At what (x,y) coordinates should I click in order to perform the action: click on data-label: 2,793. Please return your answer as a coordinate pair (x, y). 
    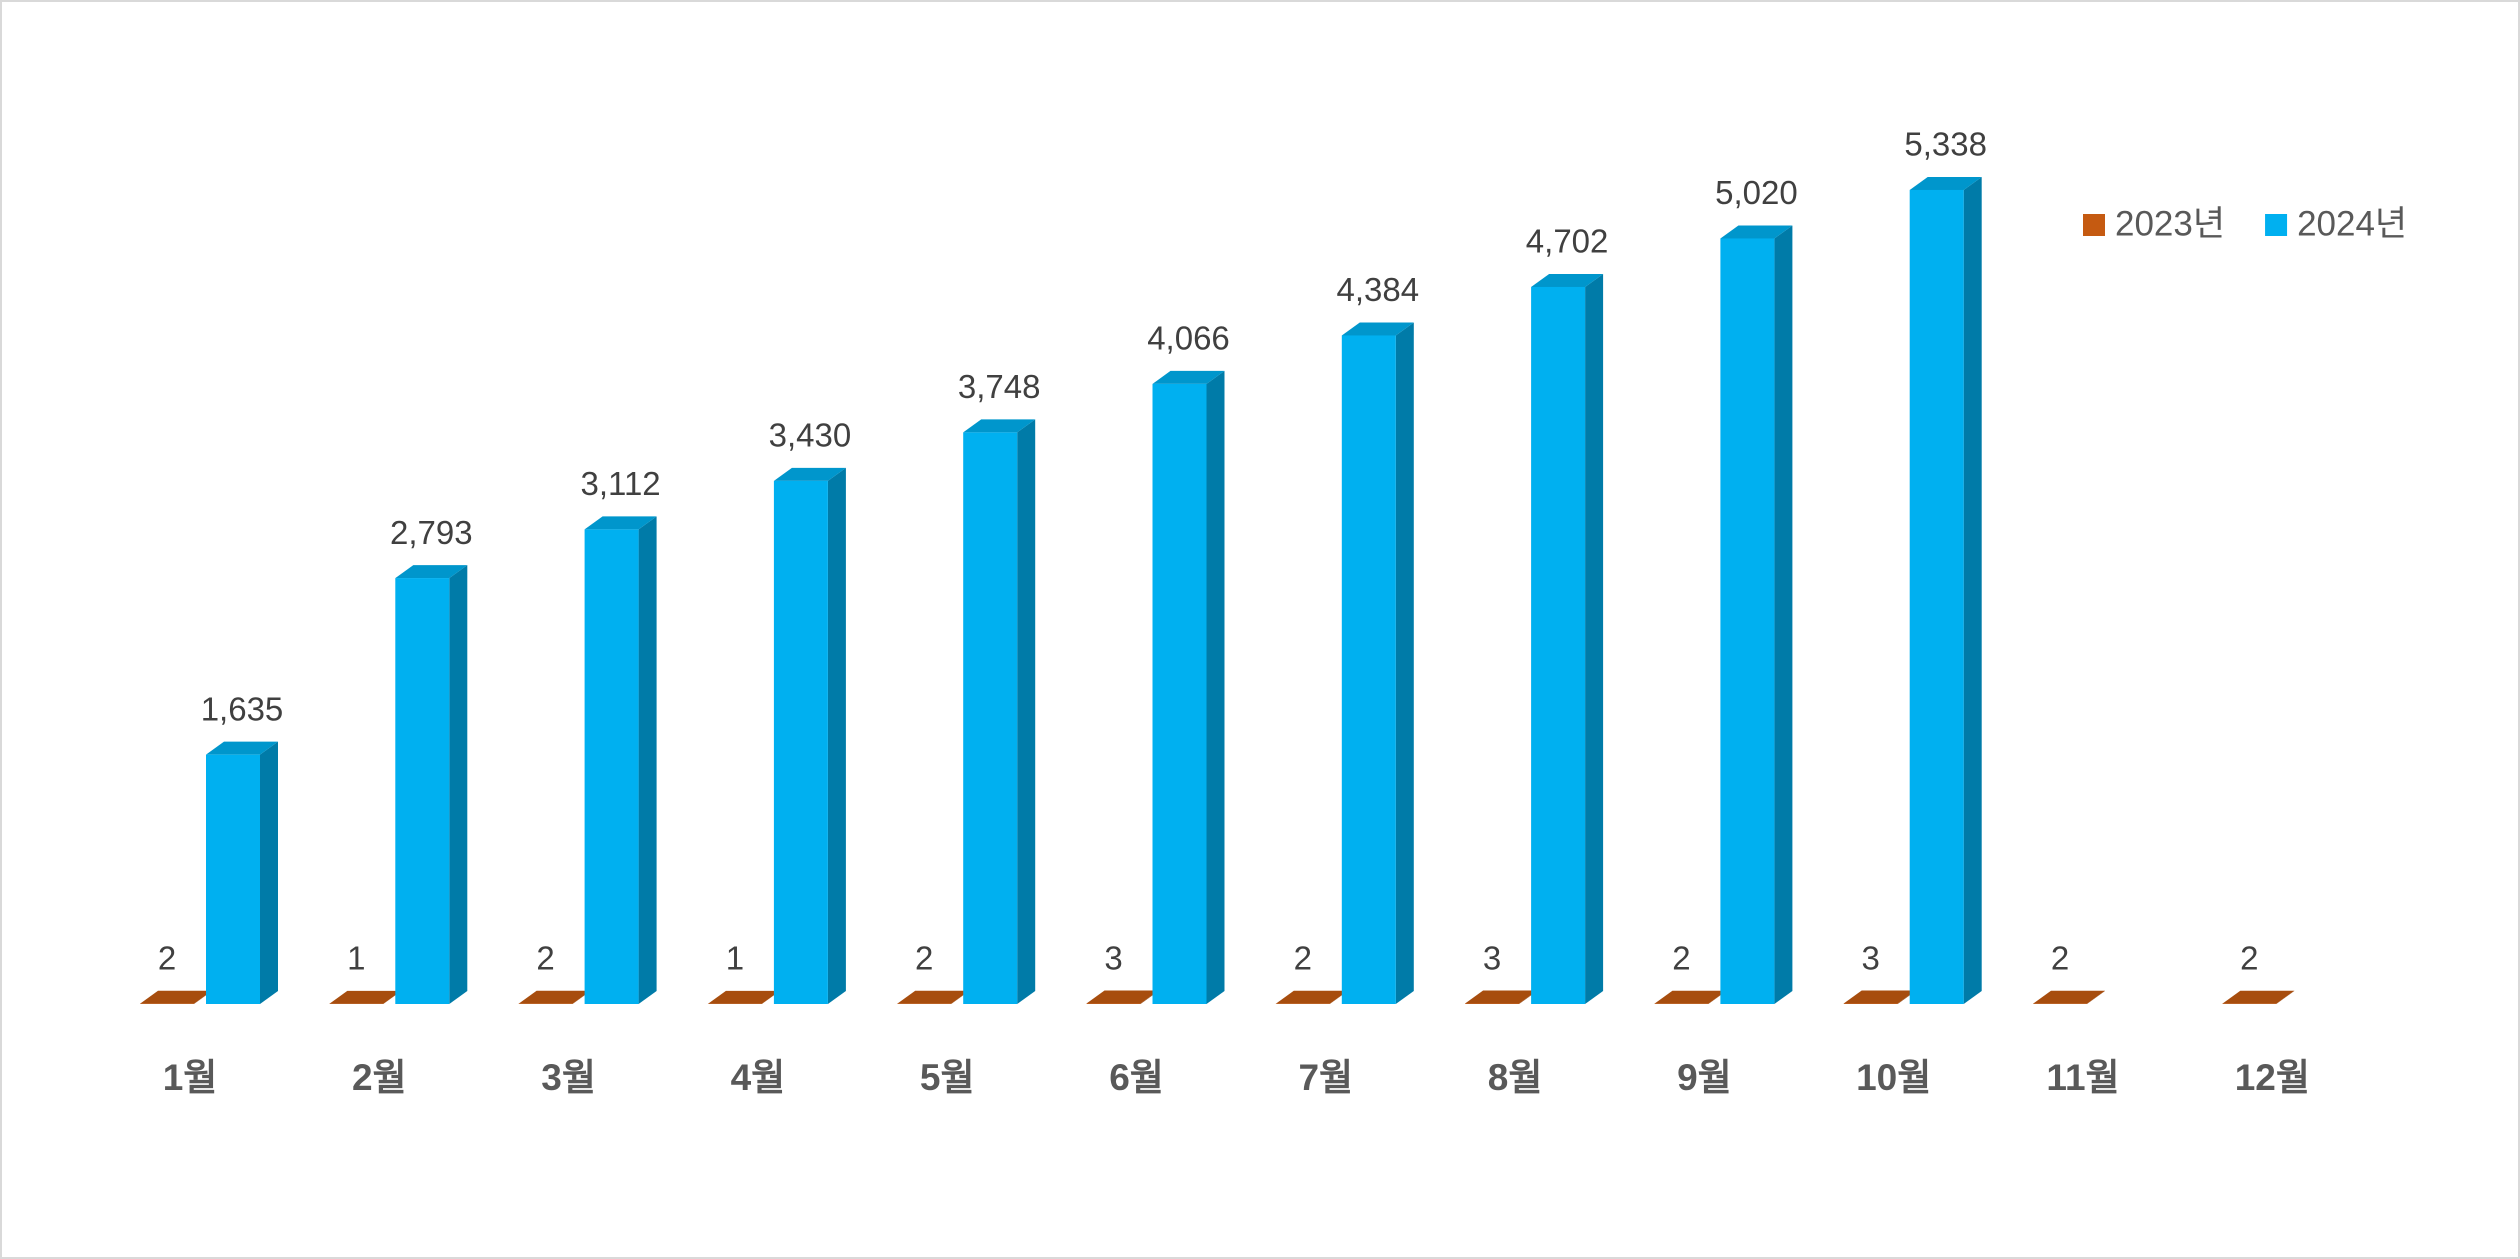
    Looking at the image, I should click on (431, 532).